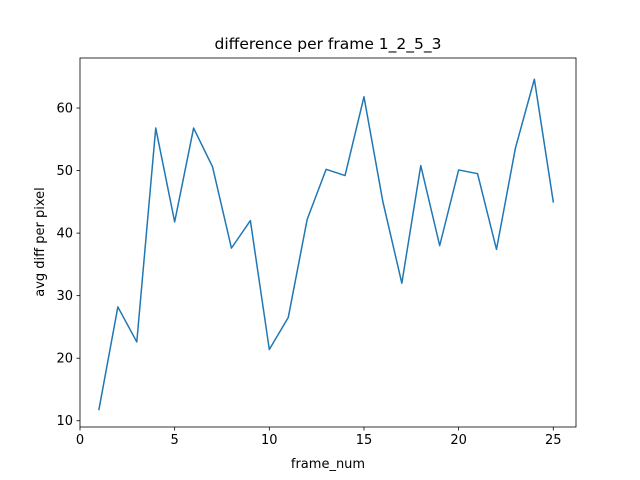 This screenshot has height=480, width=640. What do you see at coordinates (328, 44) in the screenshot?
I see `chart-title: difference per frame 1_2_5_3` at bounding box center [328, 44].